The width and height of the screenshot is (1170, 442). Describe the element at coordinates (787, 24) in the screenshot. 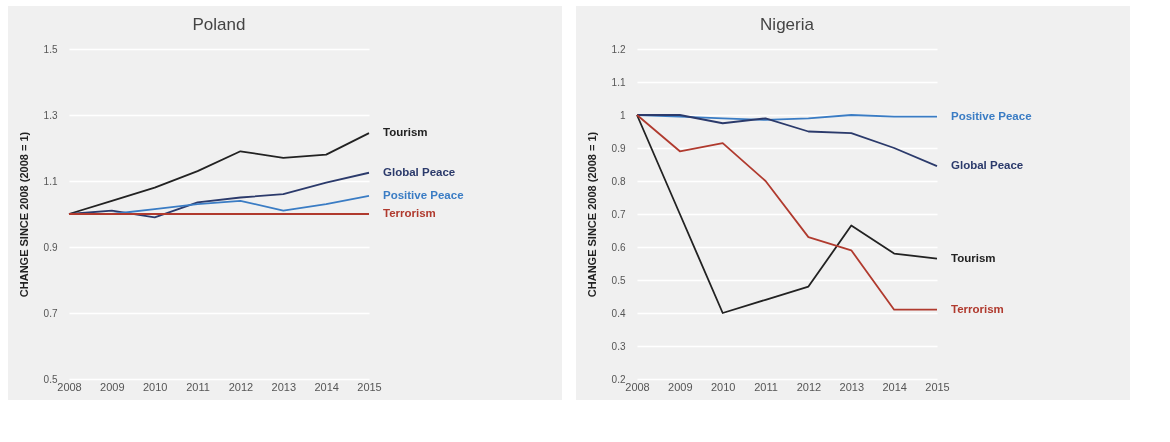

I see `chart-title: Nigeria` at that location.